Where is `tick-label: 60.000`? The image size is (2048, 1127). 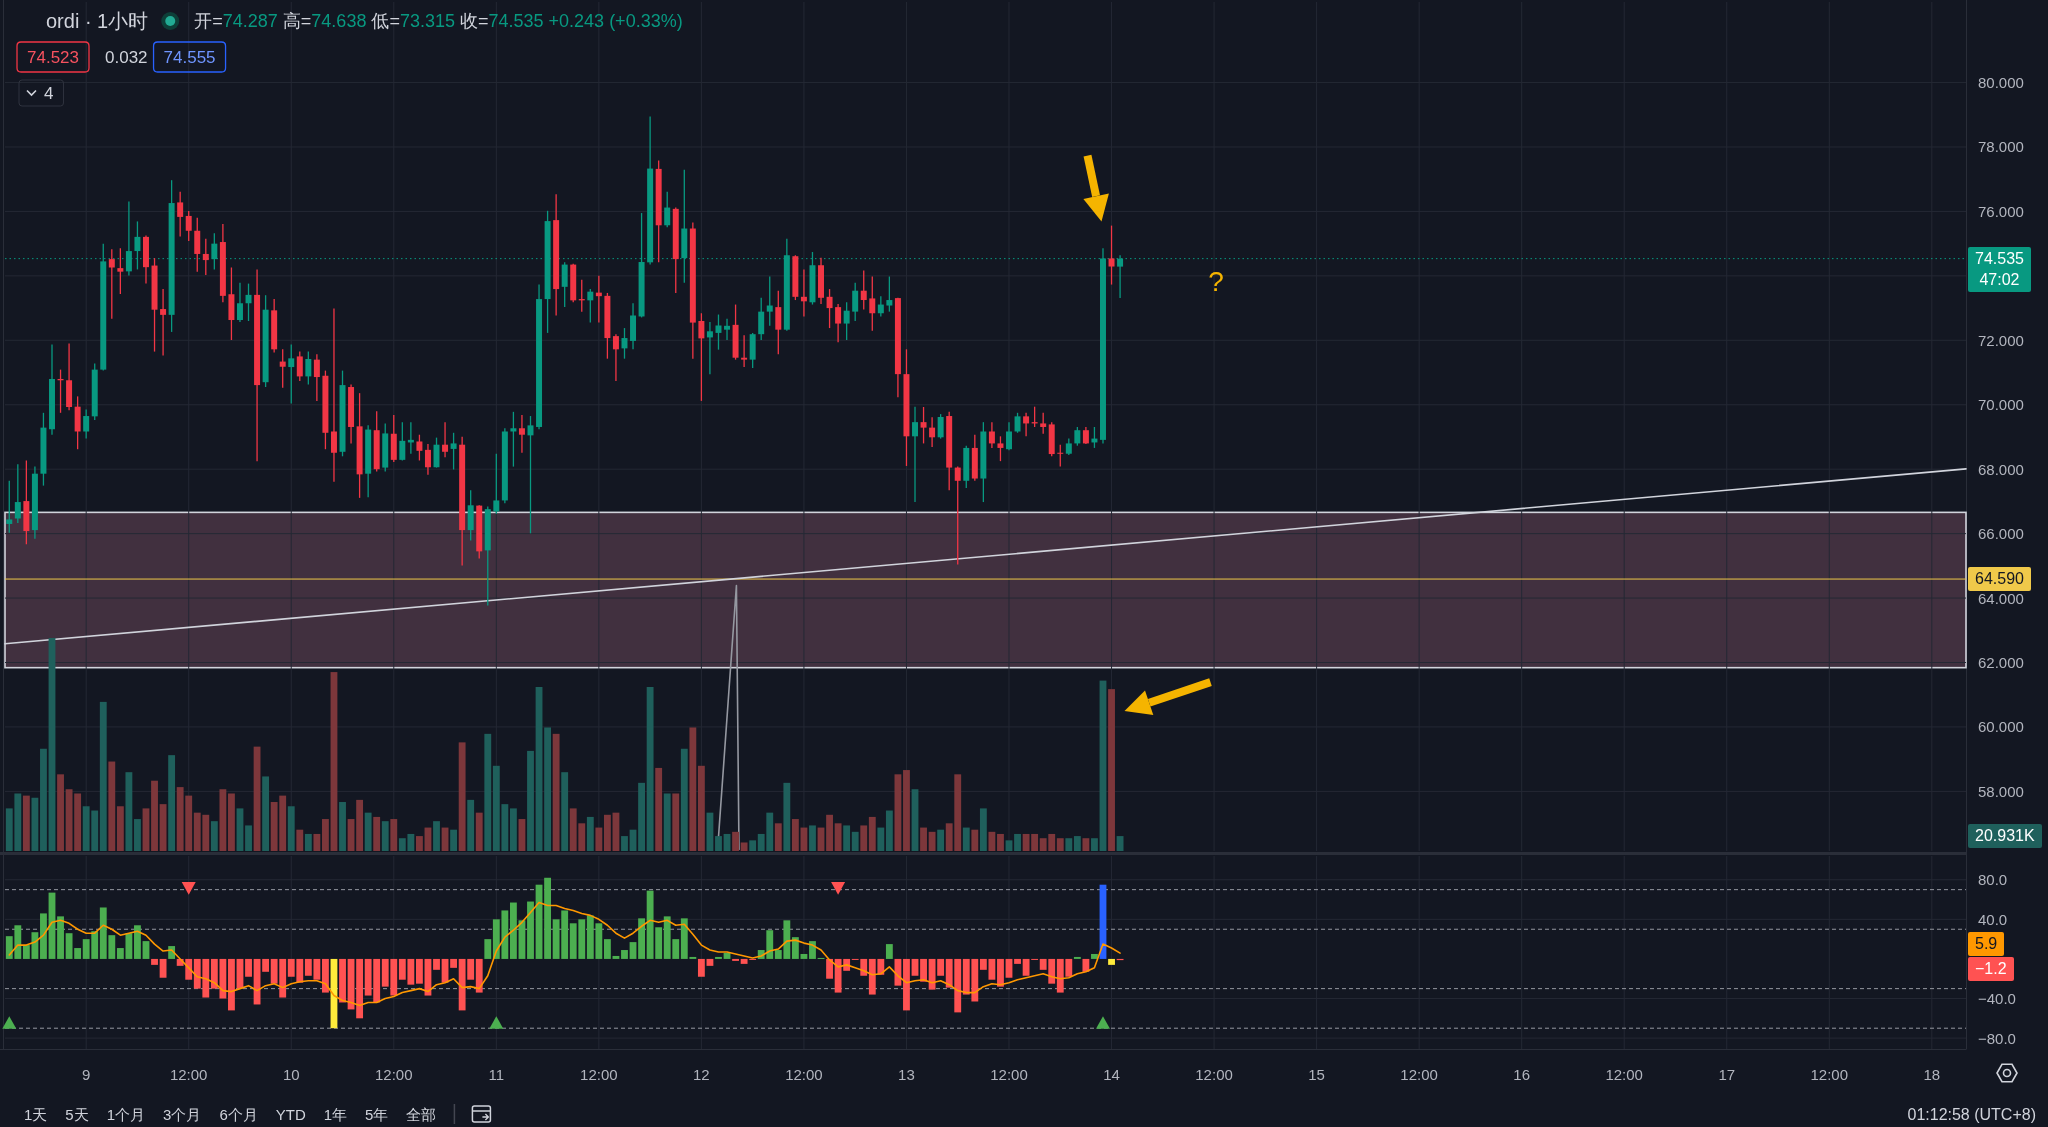 tick-label: 60.000 is located at coordinates (2001, 727).